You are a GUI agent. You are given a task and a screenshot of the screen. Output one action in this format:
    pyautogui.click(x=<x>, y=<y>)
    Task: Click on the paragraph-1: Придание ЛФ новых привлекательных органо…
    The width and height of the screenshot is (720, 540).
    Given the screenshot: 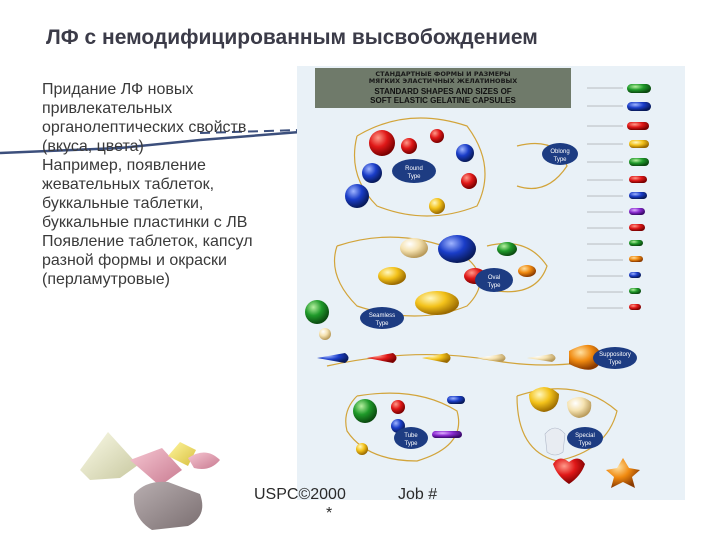 What is the action you would take?
    pyautogui.click(x=144, y=118)
    